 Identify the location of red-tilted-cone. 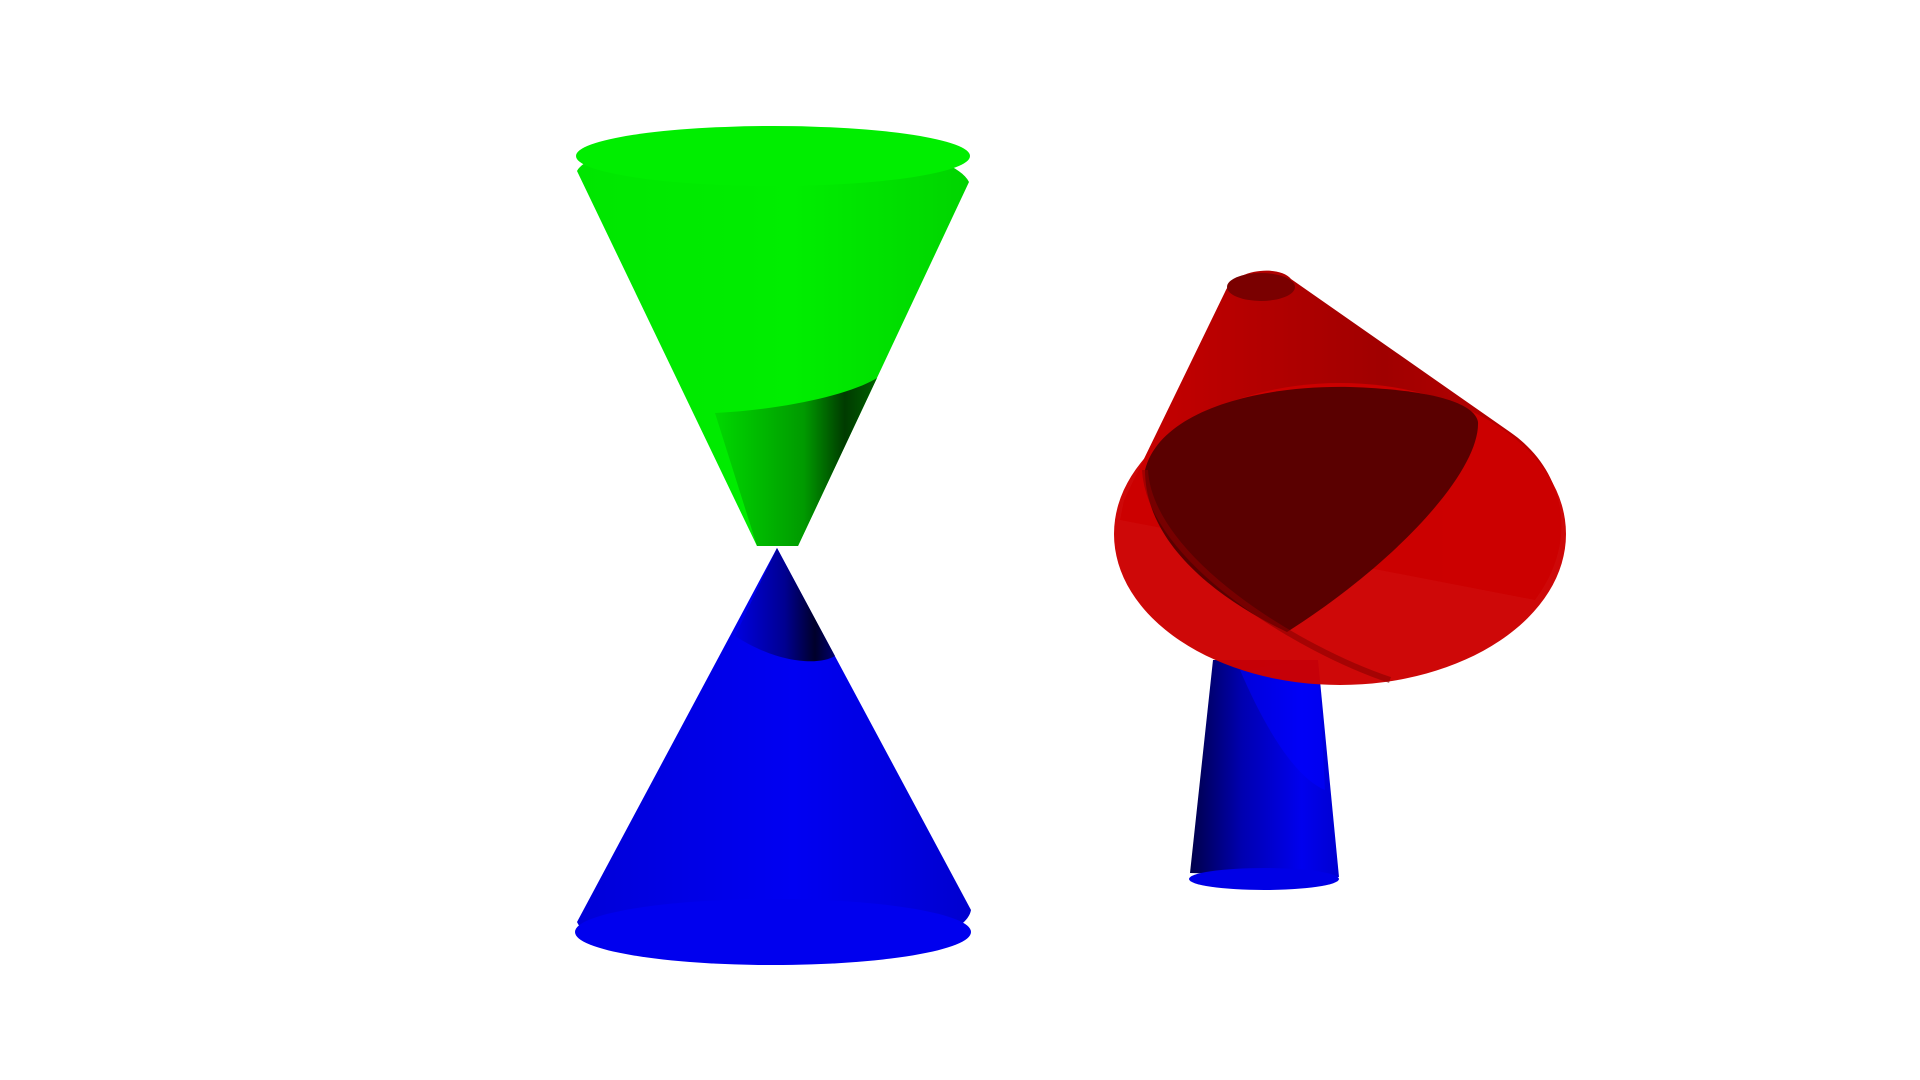
(1340, 478).